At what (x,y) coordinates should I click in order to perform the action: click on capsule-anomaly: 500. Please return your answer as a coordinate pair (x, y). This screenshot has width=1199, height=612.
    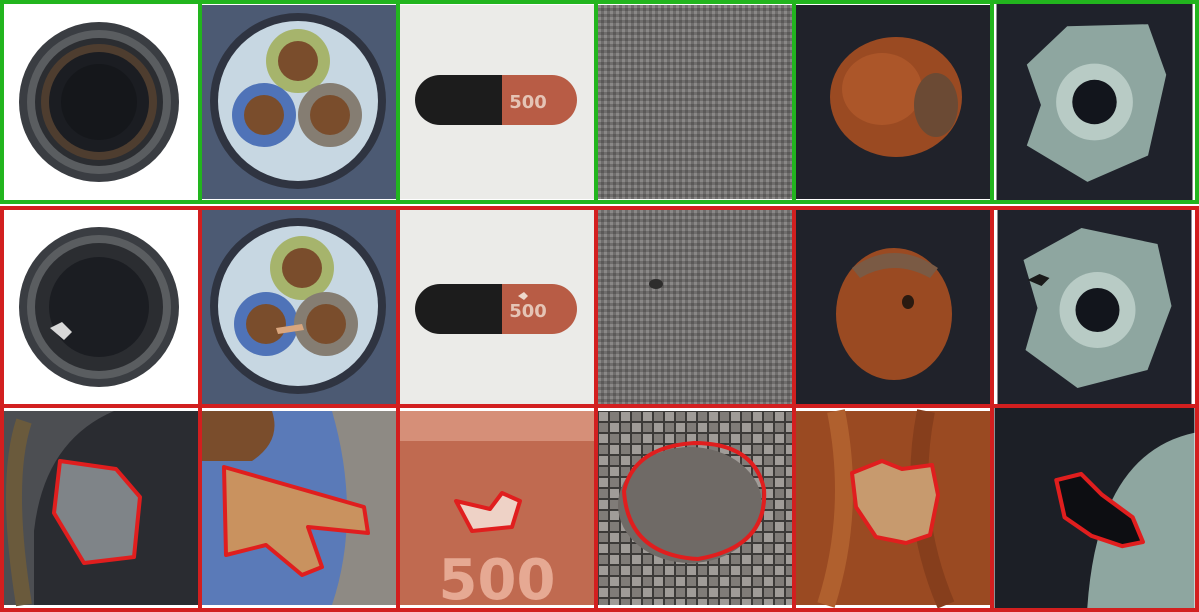
    Looking at the image, I should click on (499, 309).